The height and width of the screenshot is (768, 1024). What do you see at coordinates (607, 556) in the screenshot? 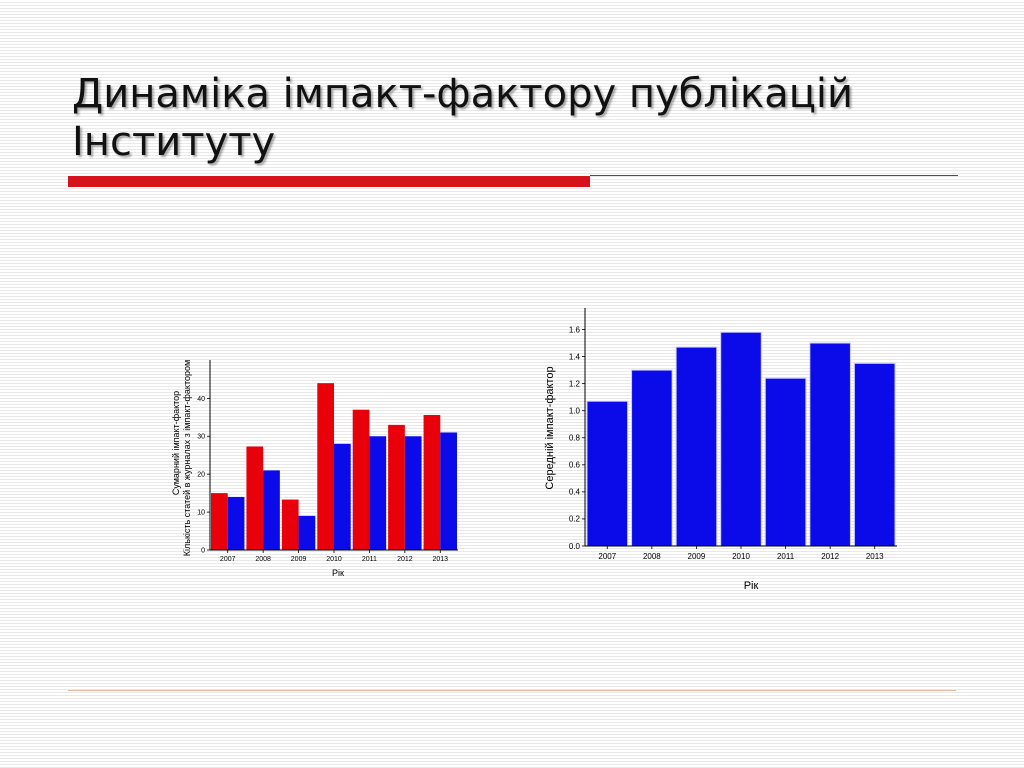
I see `chart2-x-tick-label: 2007` at bounding box center [607, 556].